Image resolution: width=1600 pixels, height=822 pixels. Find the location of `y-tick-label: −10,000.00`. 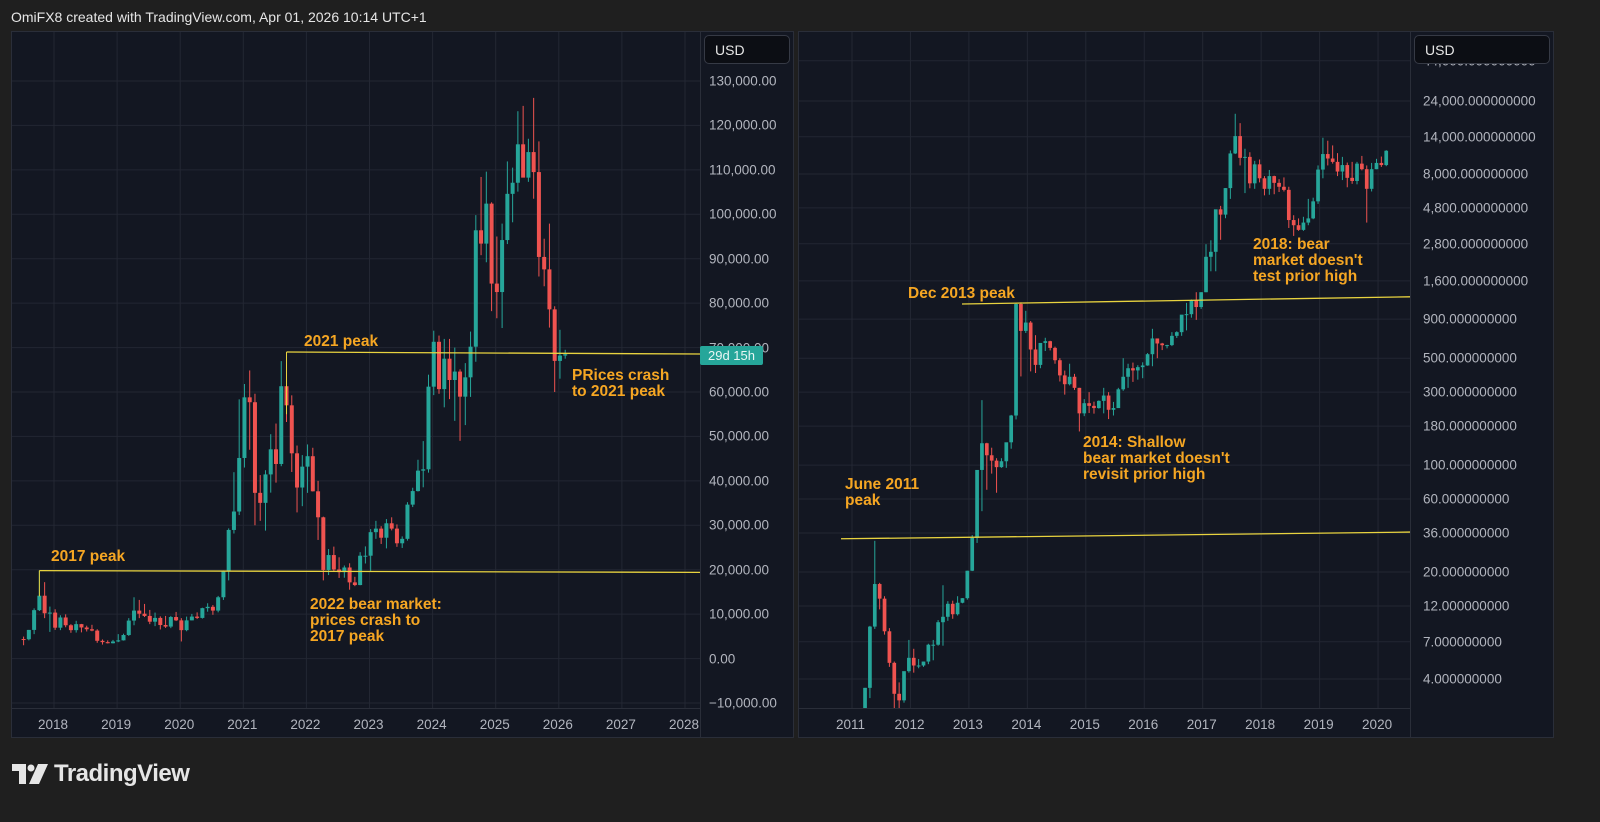

y-tick-label: −10,000.00 is located at coordinates (743, 703).